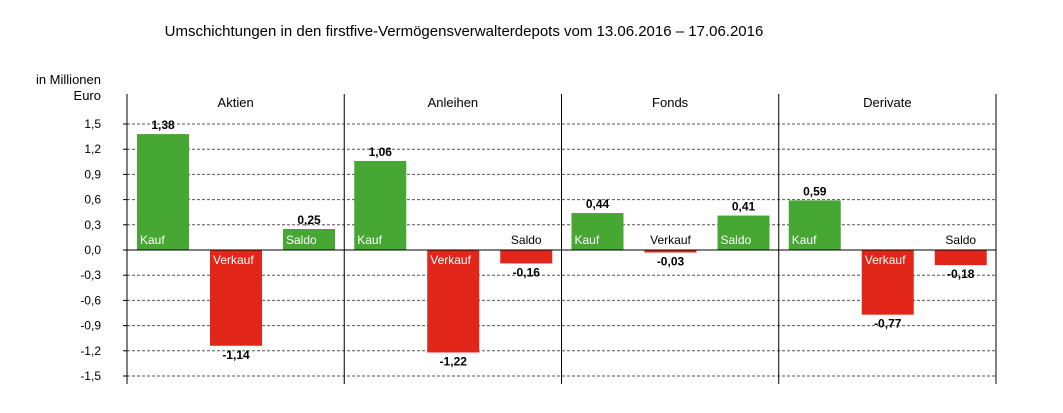 This screenshot has width=1063, height=413. Describe the element at coordinates (236, 355) in the screenshot. I see `value-label: -1,14` at that location.